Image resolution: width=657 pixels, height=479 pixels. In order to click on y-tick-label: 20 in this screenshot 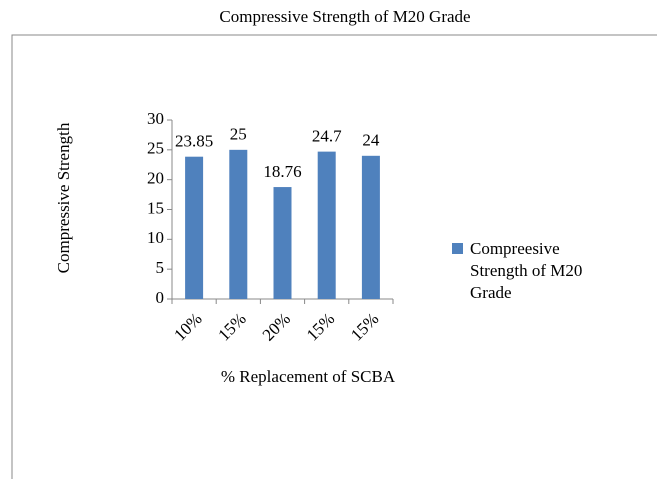, I will do `click(155, 178)`.